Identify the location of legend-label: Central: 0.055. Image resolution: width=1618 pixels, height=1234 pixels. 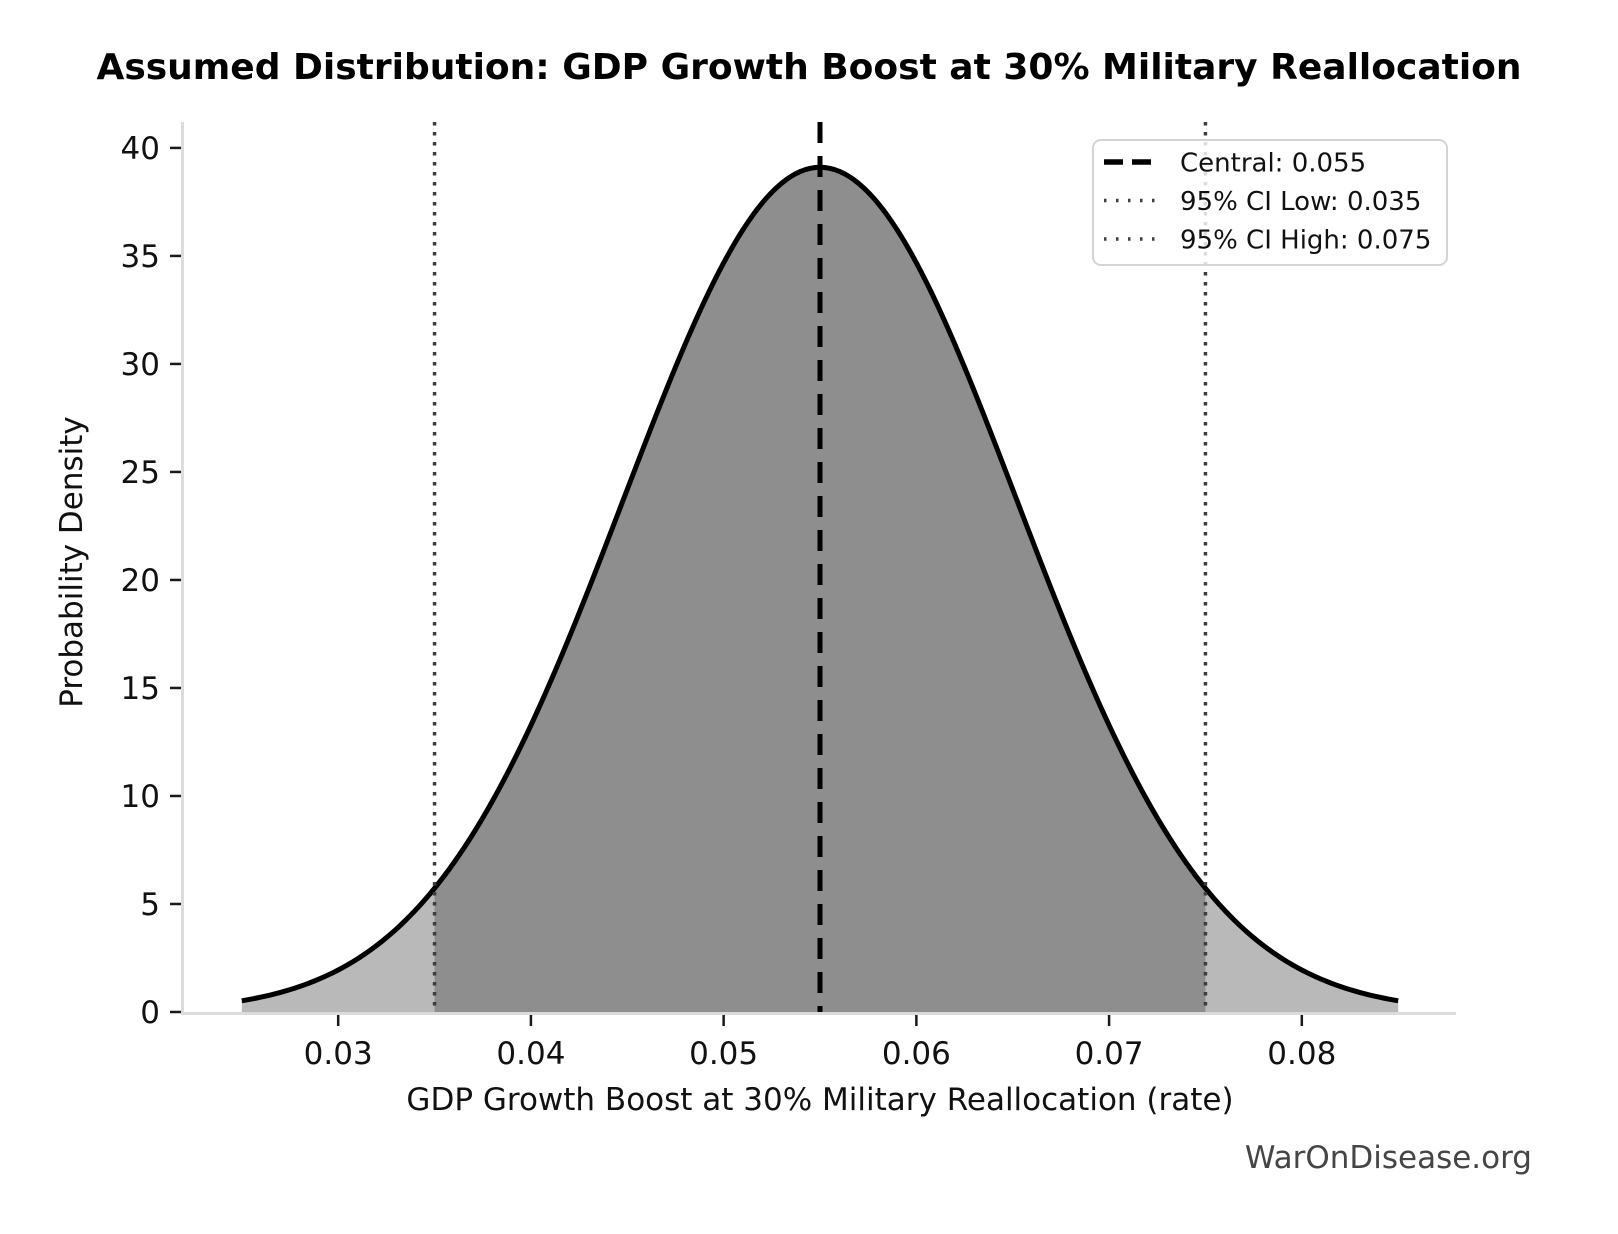
(1273, 164).